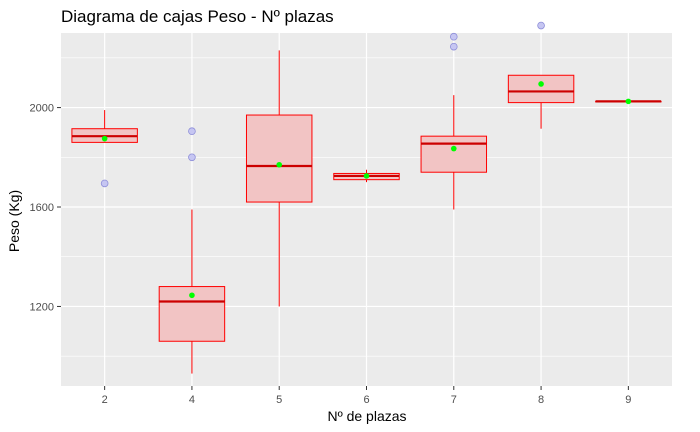  I want to click on x-tick-label: 4, so click(192, 400).